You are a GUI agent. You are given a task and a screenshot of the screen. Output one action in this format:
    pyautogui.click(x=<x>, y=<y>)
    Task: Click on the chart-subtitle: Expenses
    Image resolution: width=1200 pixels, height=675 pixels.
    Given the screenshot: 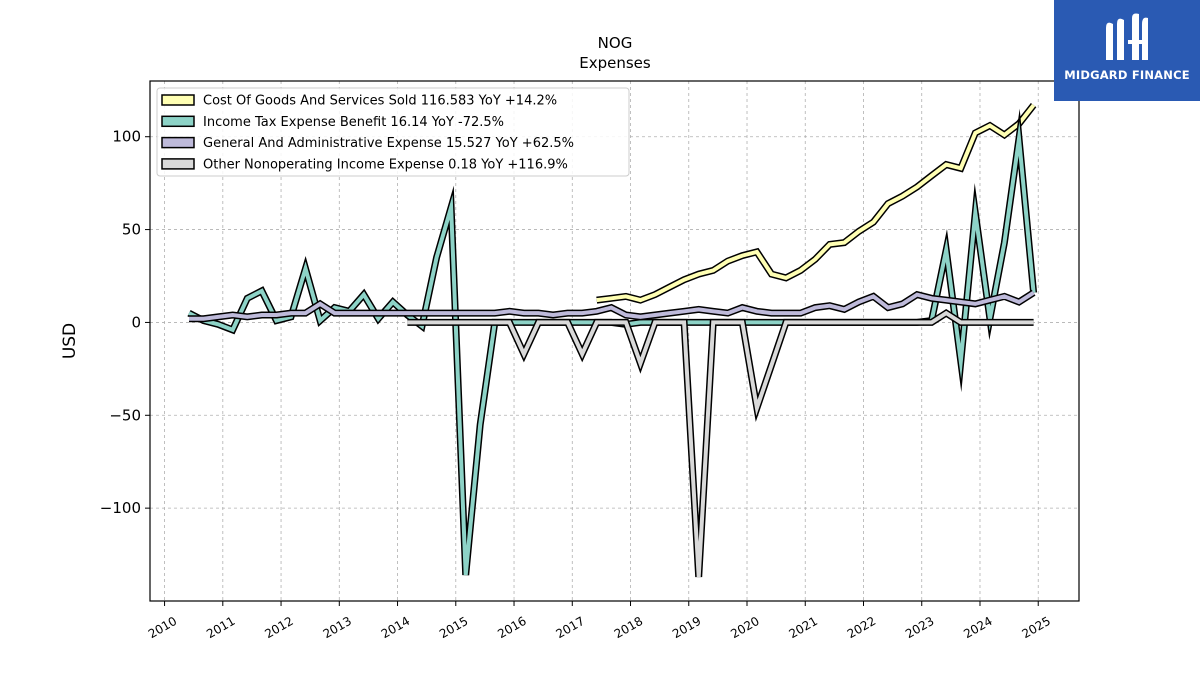 What is the action you would take?
    pyautogui.click(x=615, y=63)
    